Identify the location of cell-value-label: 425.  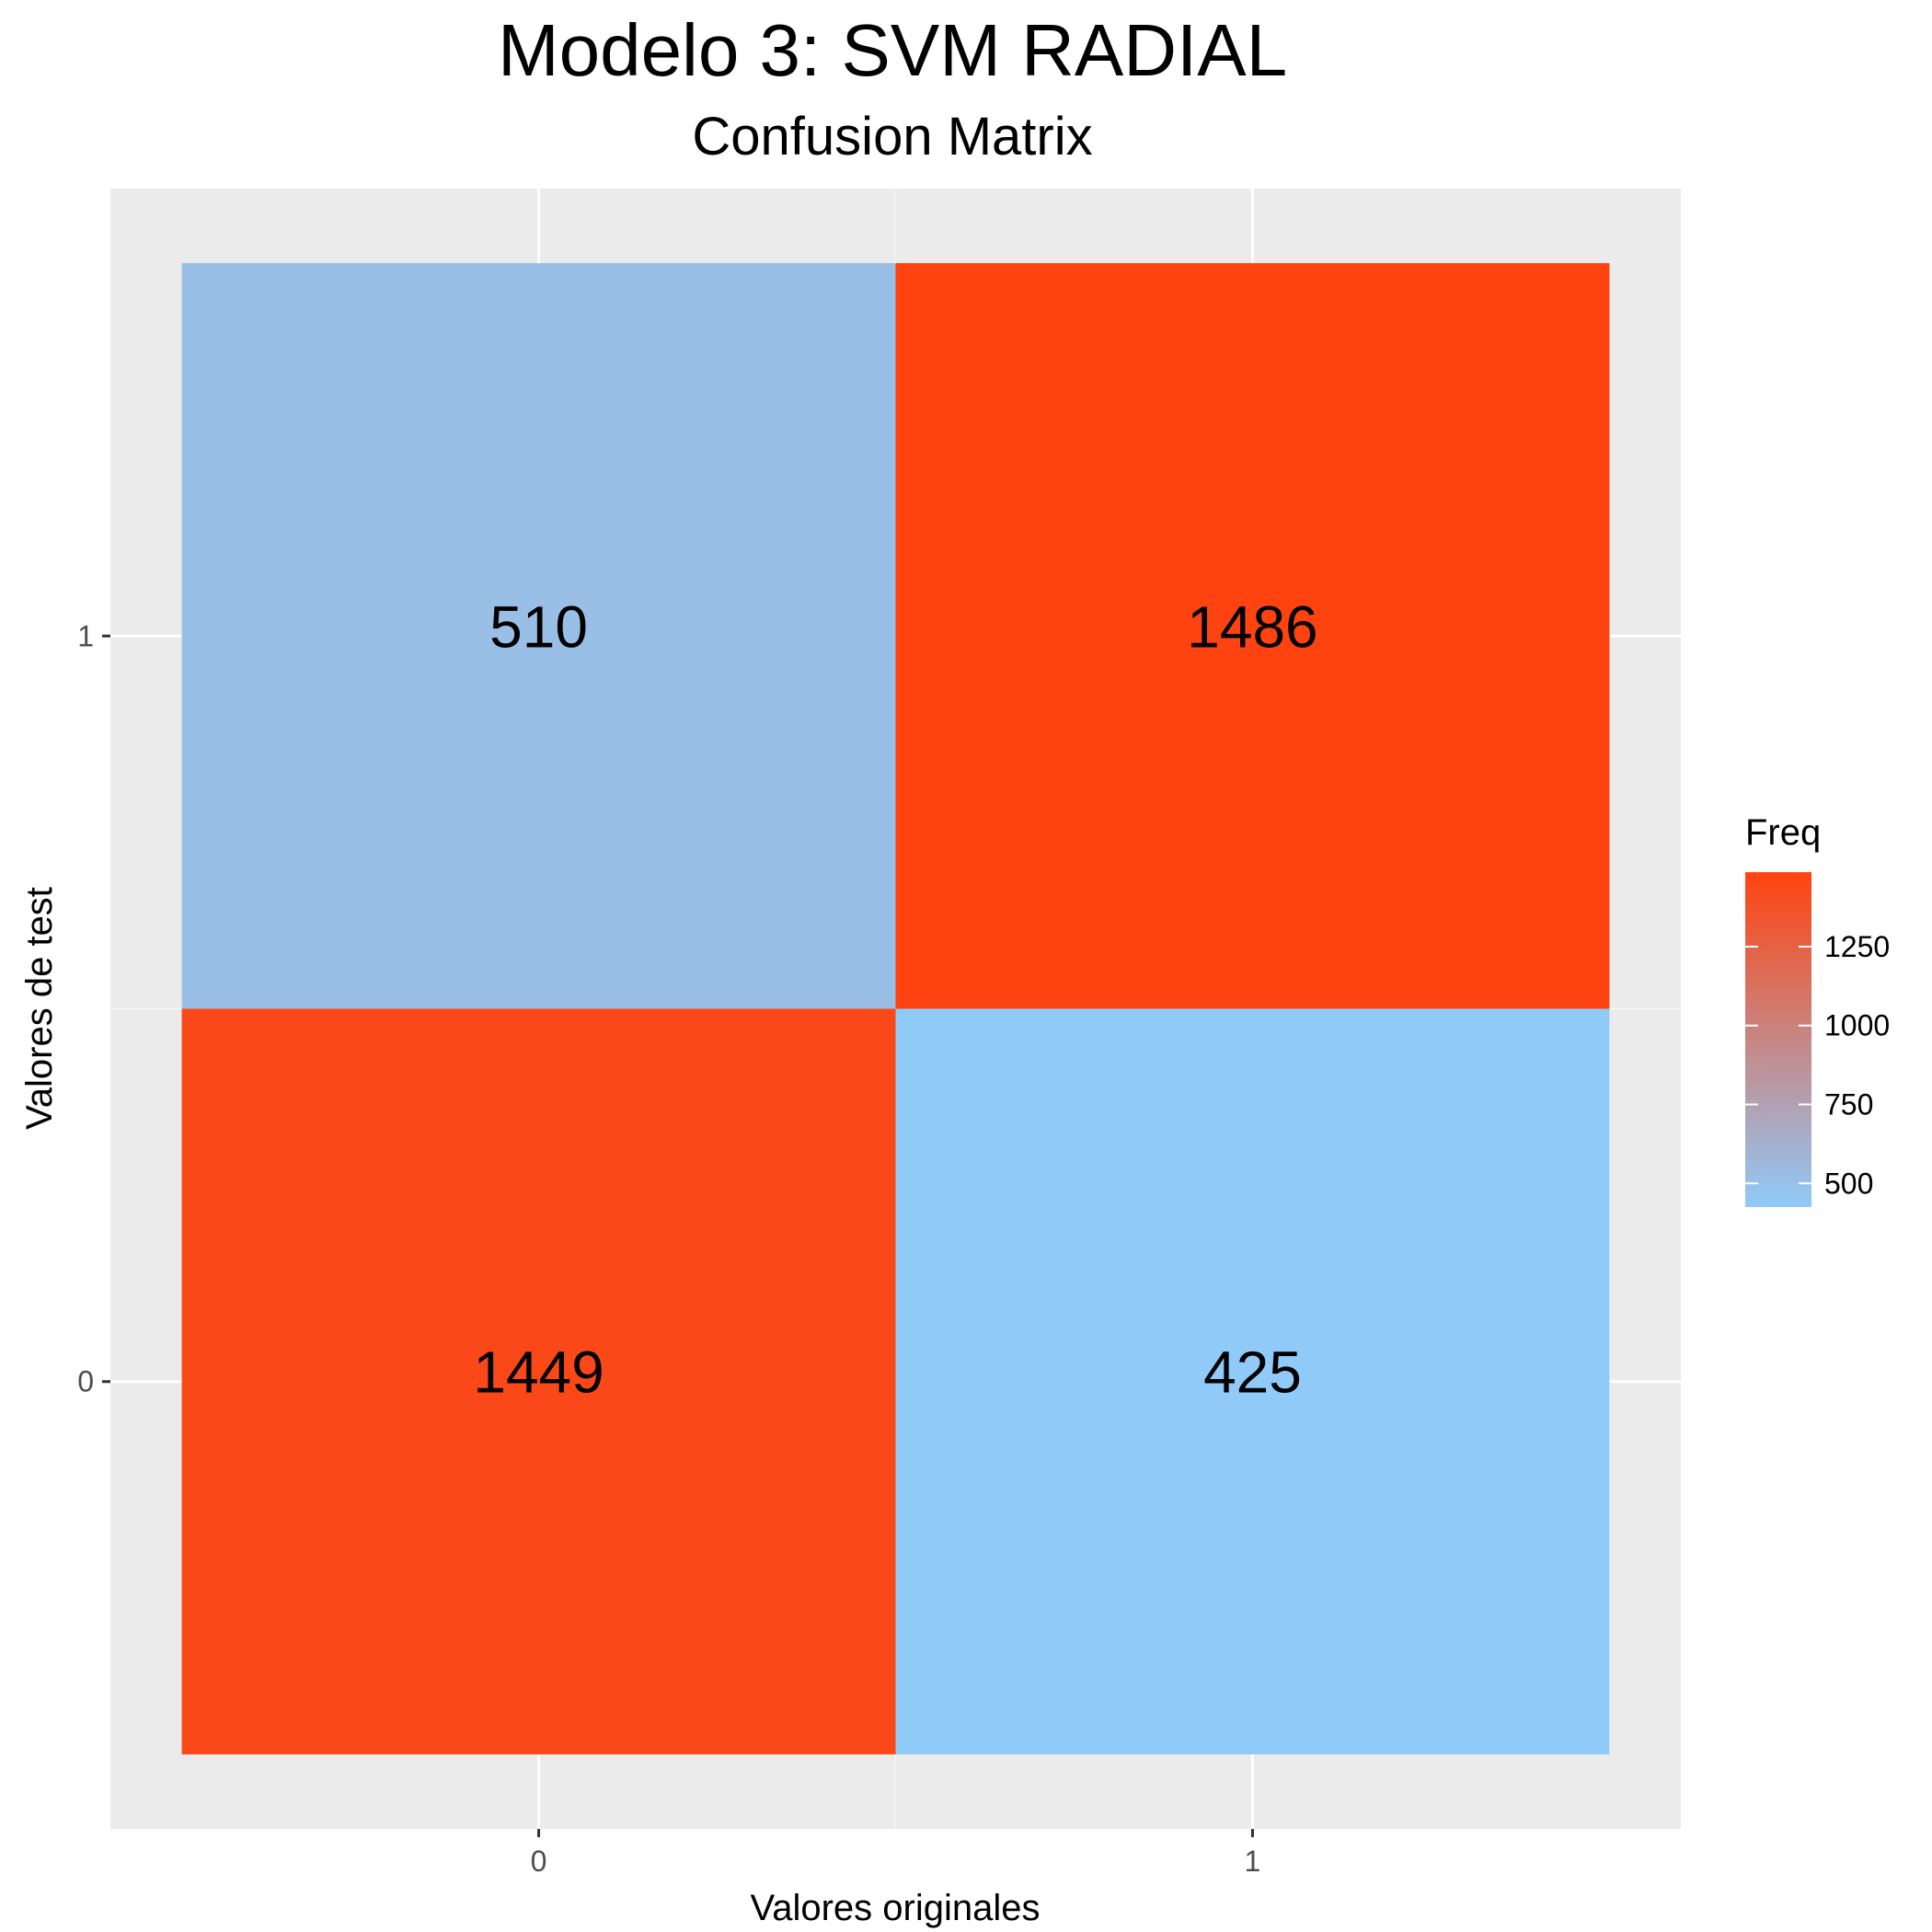
(1252, 1373).